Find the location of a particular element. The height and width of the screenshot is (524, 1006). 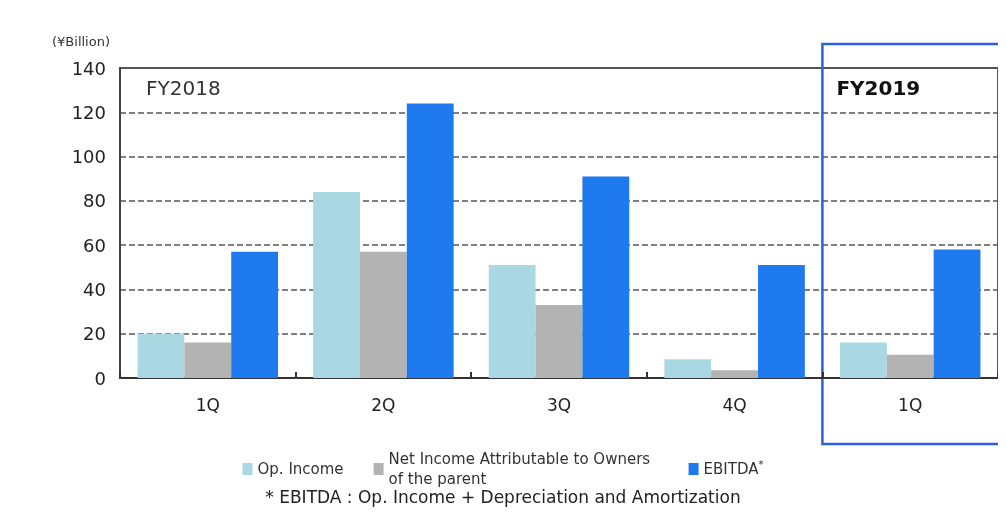

y-tick-label: 120 is located at coordinates (88, 112).